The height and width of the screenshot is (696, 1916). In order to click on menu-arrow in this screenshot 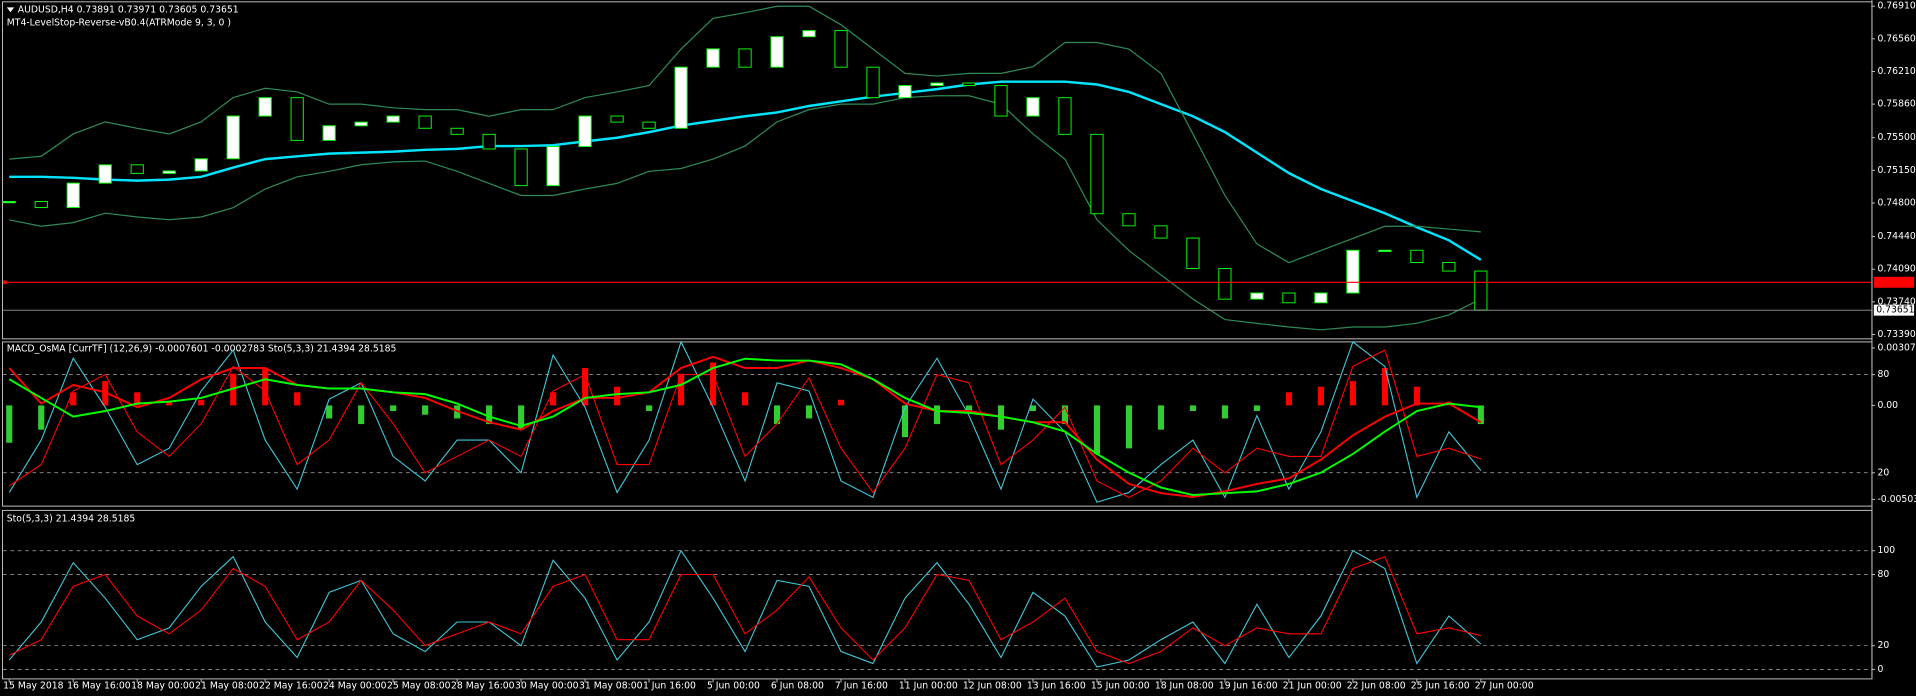, I will do `click(10, 10)`.